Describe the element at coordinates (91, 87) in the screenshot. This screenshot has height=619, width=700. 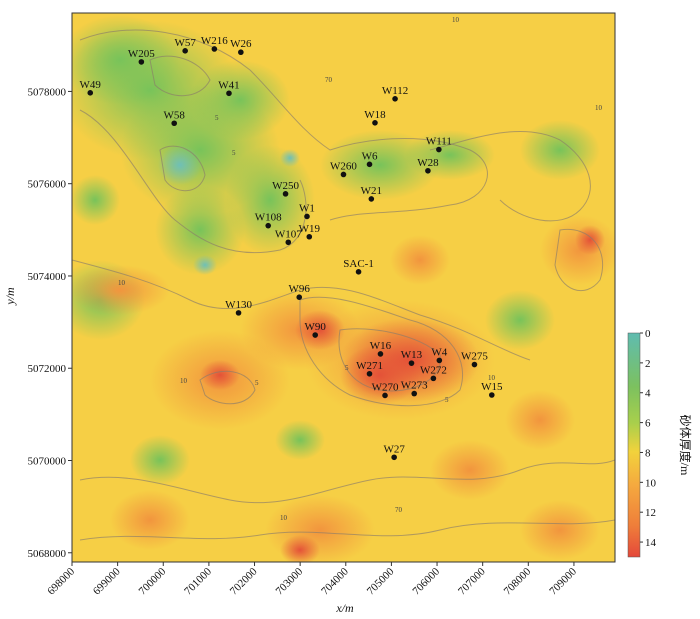
I see `well-w49: W49` at that location.